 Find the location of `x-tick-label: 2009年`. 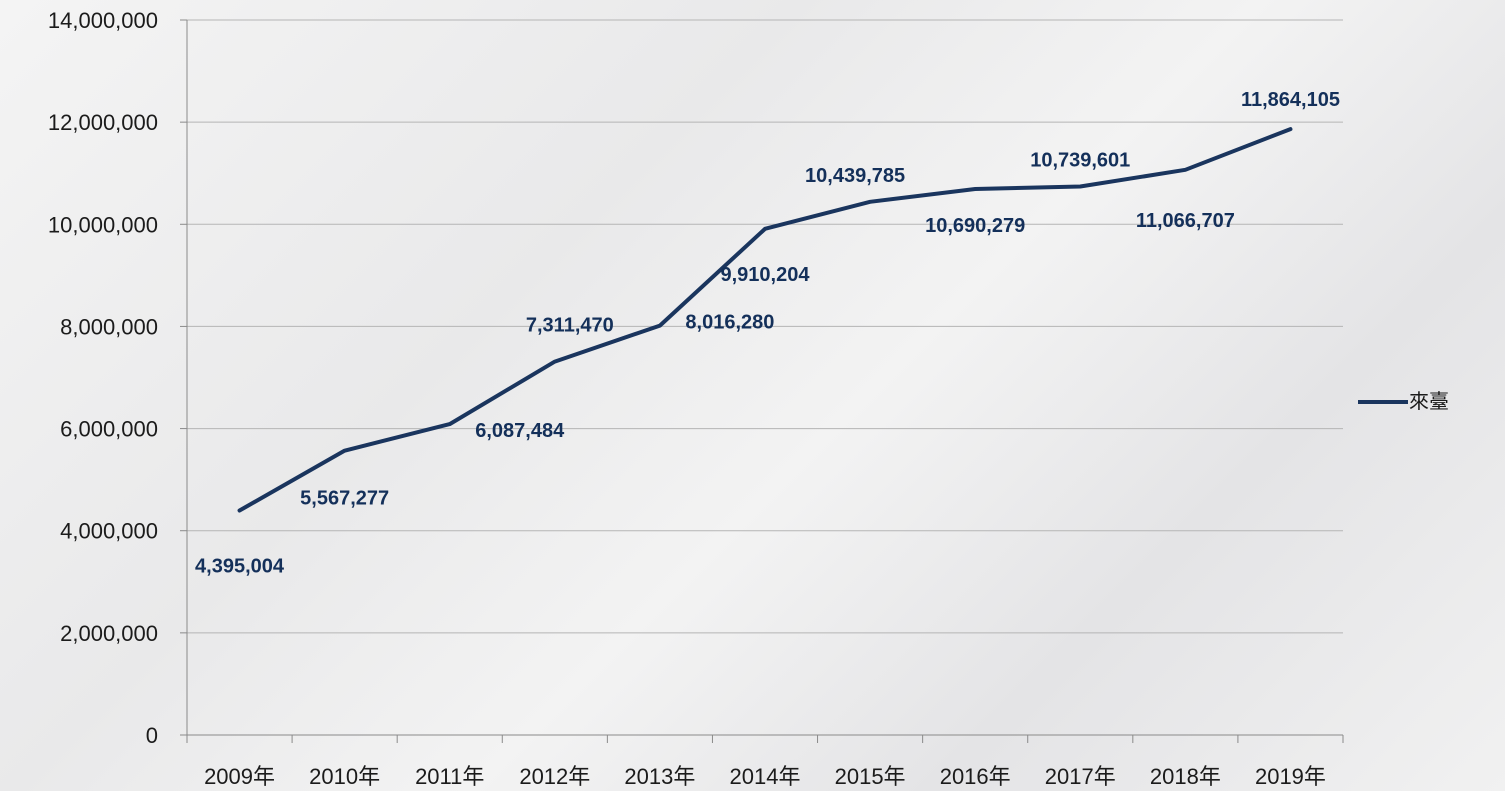

x-tick-label: 2009年 is located at coordinates (239, 776).